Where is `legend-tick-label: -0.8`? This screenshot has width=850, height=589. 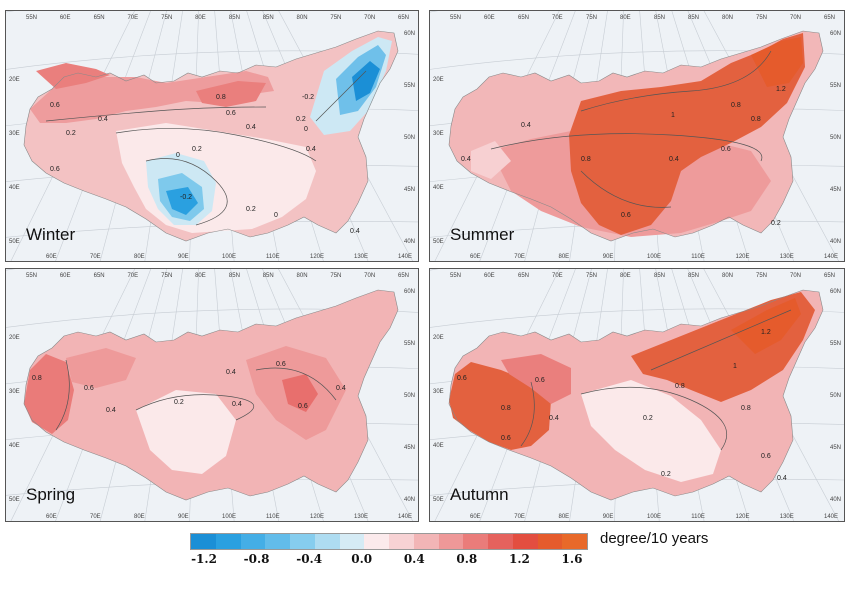 legend-tick-label: -0.8 is located at coordinates (256, 559).